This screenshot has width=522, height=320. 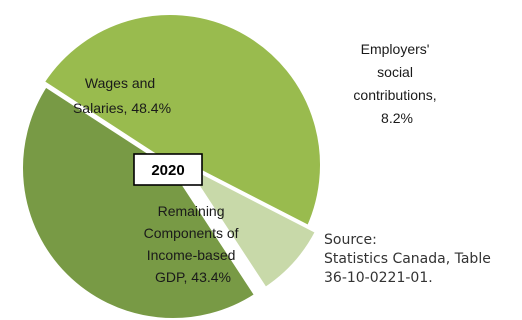 I want to click on year-label-box, so click(x=168, y=169).